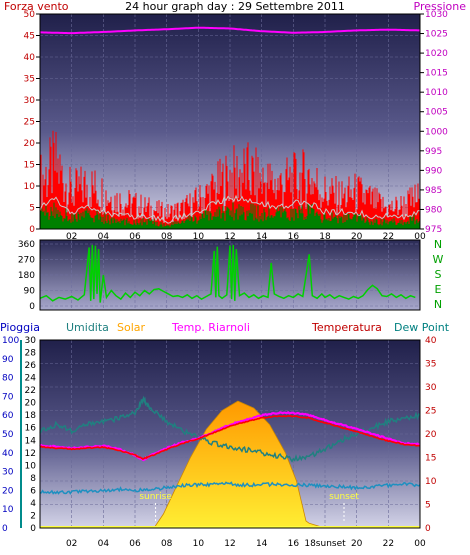  What do you see at coordinates (420, 544) in the screenshot?
I see `hour-tick-label: 00` at bounding box center [420, 544].